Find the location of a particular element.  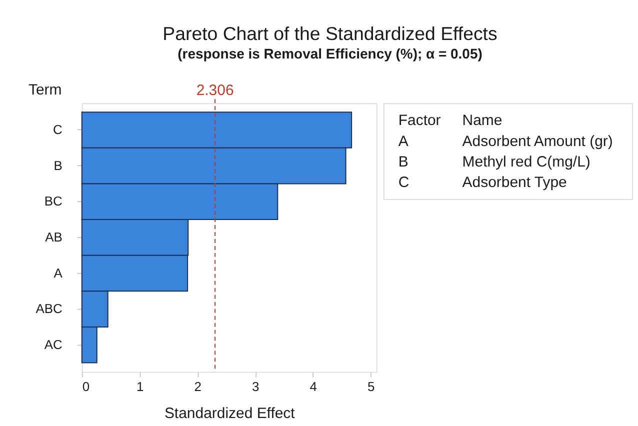

text: Name is located at coordinates (482, 121).